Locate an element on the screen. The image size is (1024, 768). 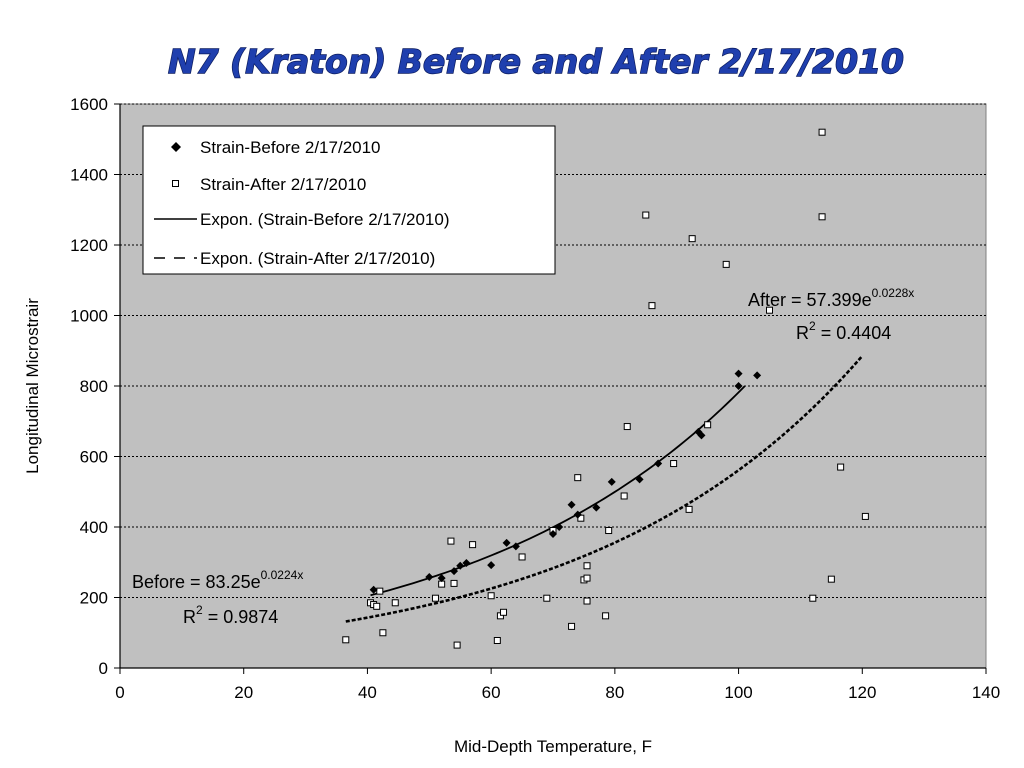
before-equation-main: Before = 83.25e is located at coordinates (196, 582).